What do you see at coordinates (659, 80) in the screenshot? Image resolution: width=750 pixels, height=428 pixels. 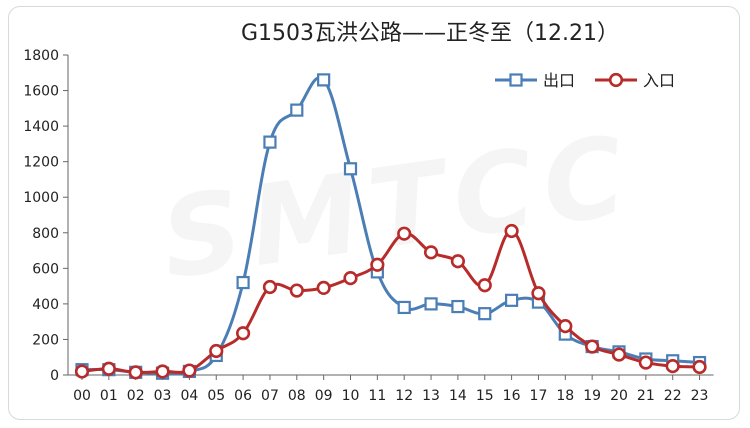 I see `legend-label: 入口` at bounding box center [659, 80].